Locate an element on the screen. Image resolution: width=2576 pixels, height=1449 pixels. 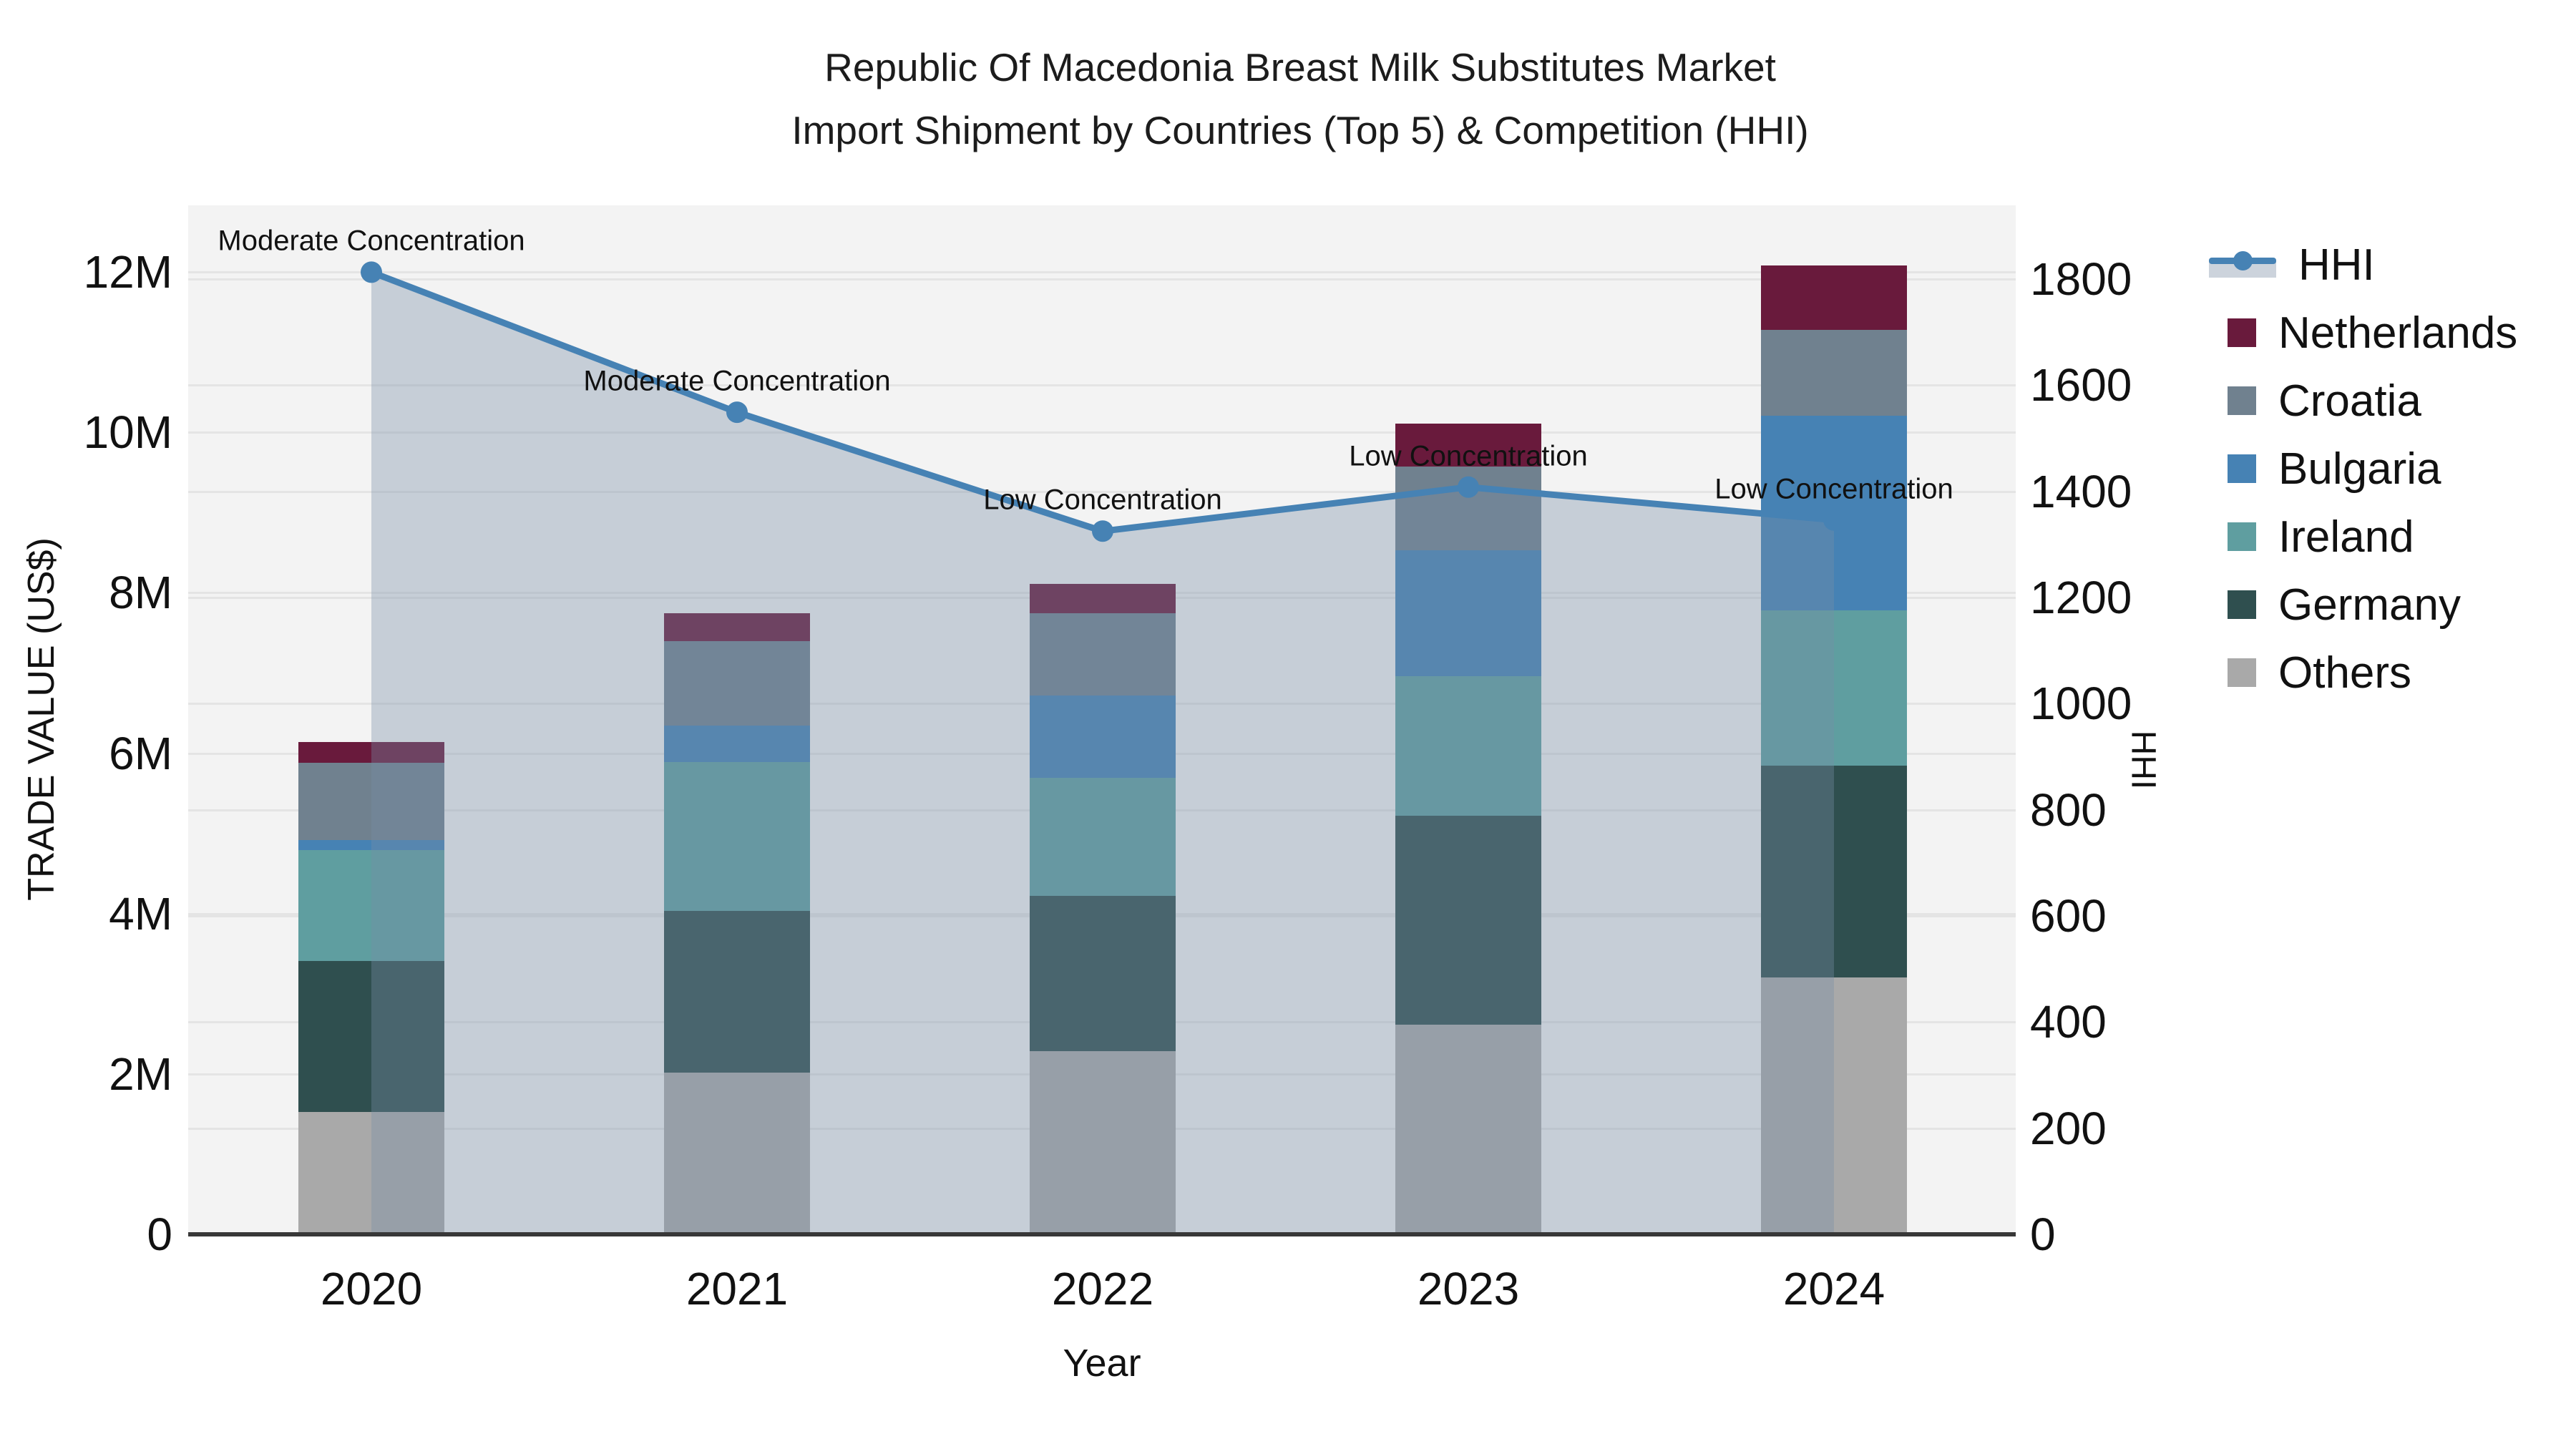
hhi-marker-2020 is located at coordinates (372, 272).